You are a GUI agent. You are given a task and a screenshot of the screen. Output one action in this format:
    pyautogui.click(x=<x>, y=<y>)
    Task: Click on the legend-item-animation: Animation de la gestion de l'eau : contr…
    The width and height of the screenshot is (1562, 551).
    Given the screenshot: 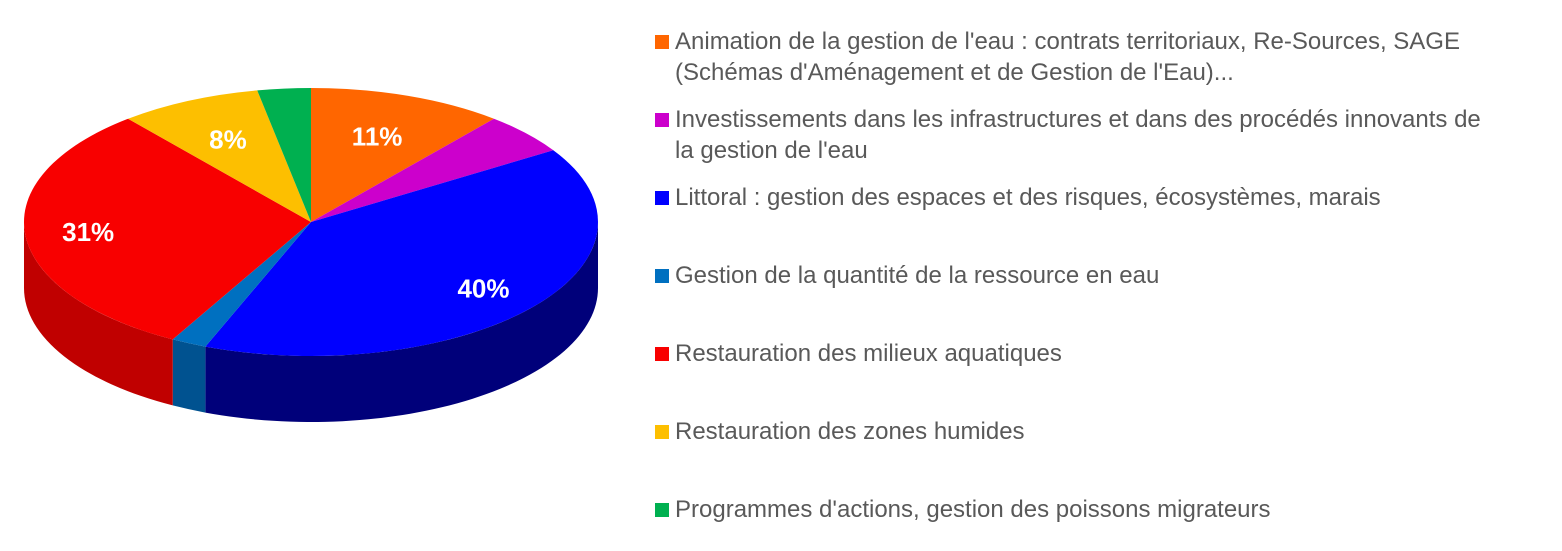 What is the action you would take?
    pyautogui.click(x=1095, y=57)
    